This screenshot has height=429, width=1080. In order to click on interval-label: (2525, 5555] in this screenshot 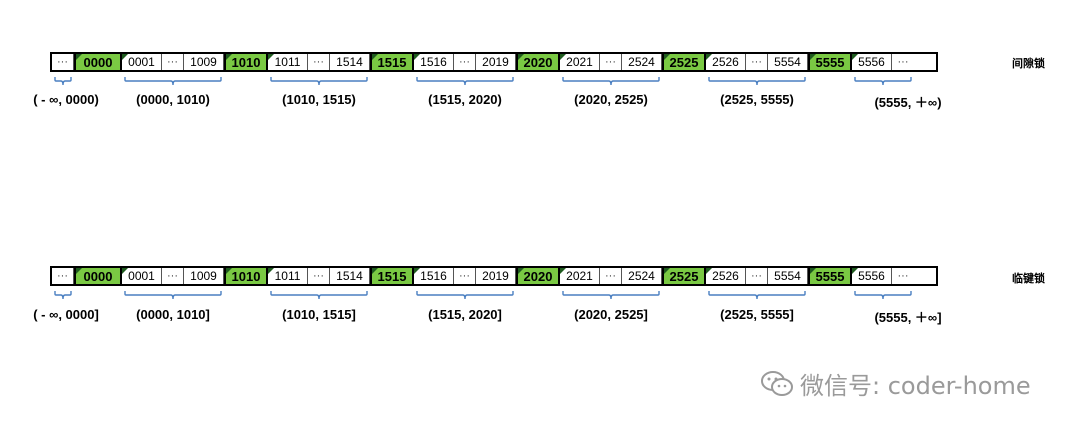, I will do `click(757, 314)`.